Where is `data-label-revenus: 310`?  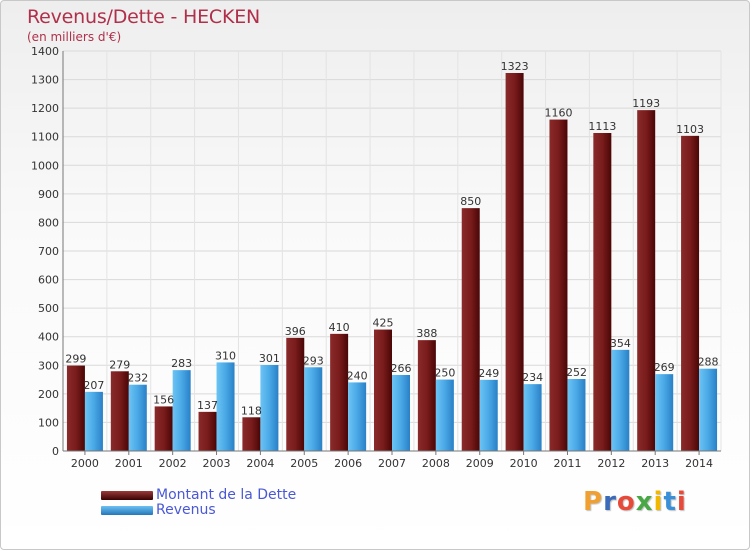
data-label-revenus: 310 is located at coordinates (225, 355).